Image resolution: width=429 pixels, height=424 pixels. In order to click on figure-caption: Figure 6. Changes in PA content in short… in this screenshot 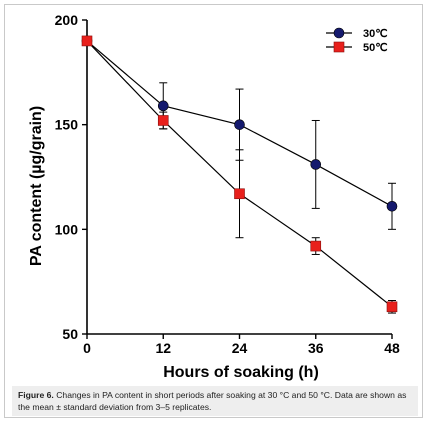, I will do `click(215, 401)`.